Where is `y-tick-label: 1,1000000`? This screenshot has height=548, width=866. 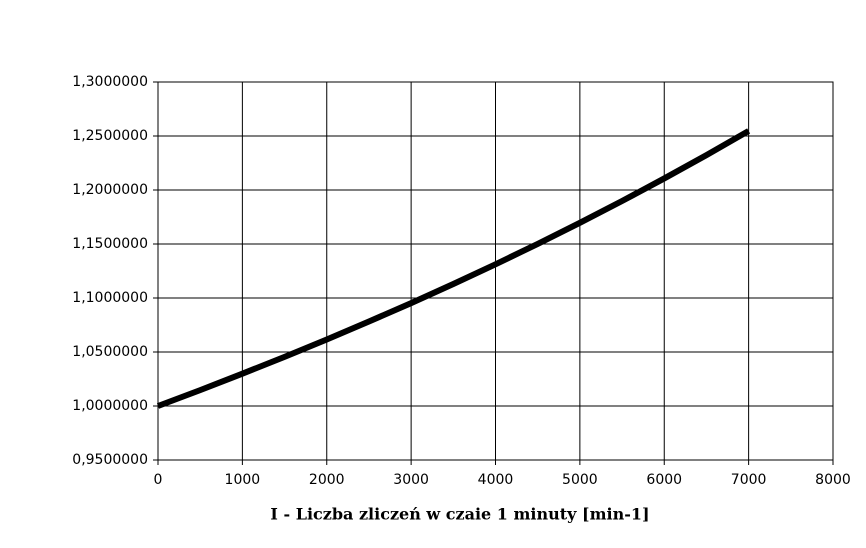 y-tick-label: 1,1000000 is located at coordinates (110, 298).